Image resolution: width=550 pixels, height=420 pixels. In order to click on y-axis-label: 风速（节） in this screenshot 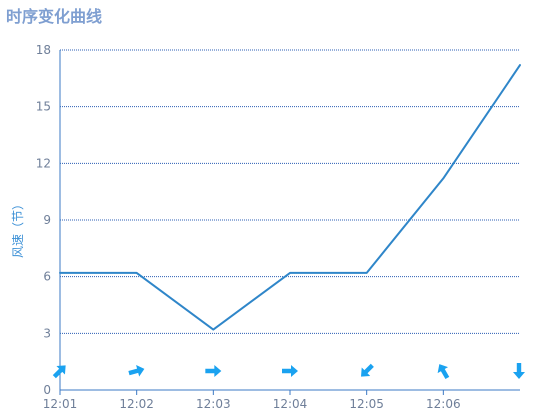, I will do `click(18, 228)`.